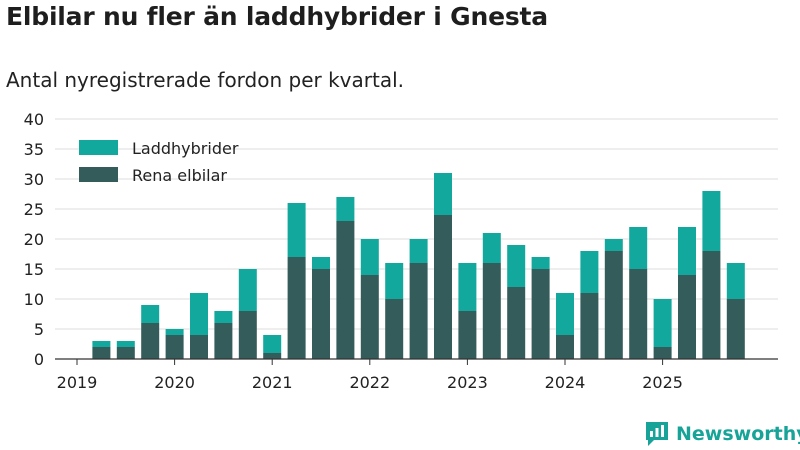  Describe the element at coordinates (205, 80) in the screenshot. I see `chart-subtitle: Antal nyregistrerade fordon per kvartal.` at that location.